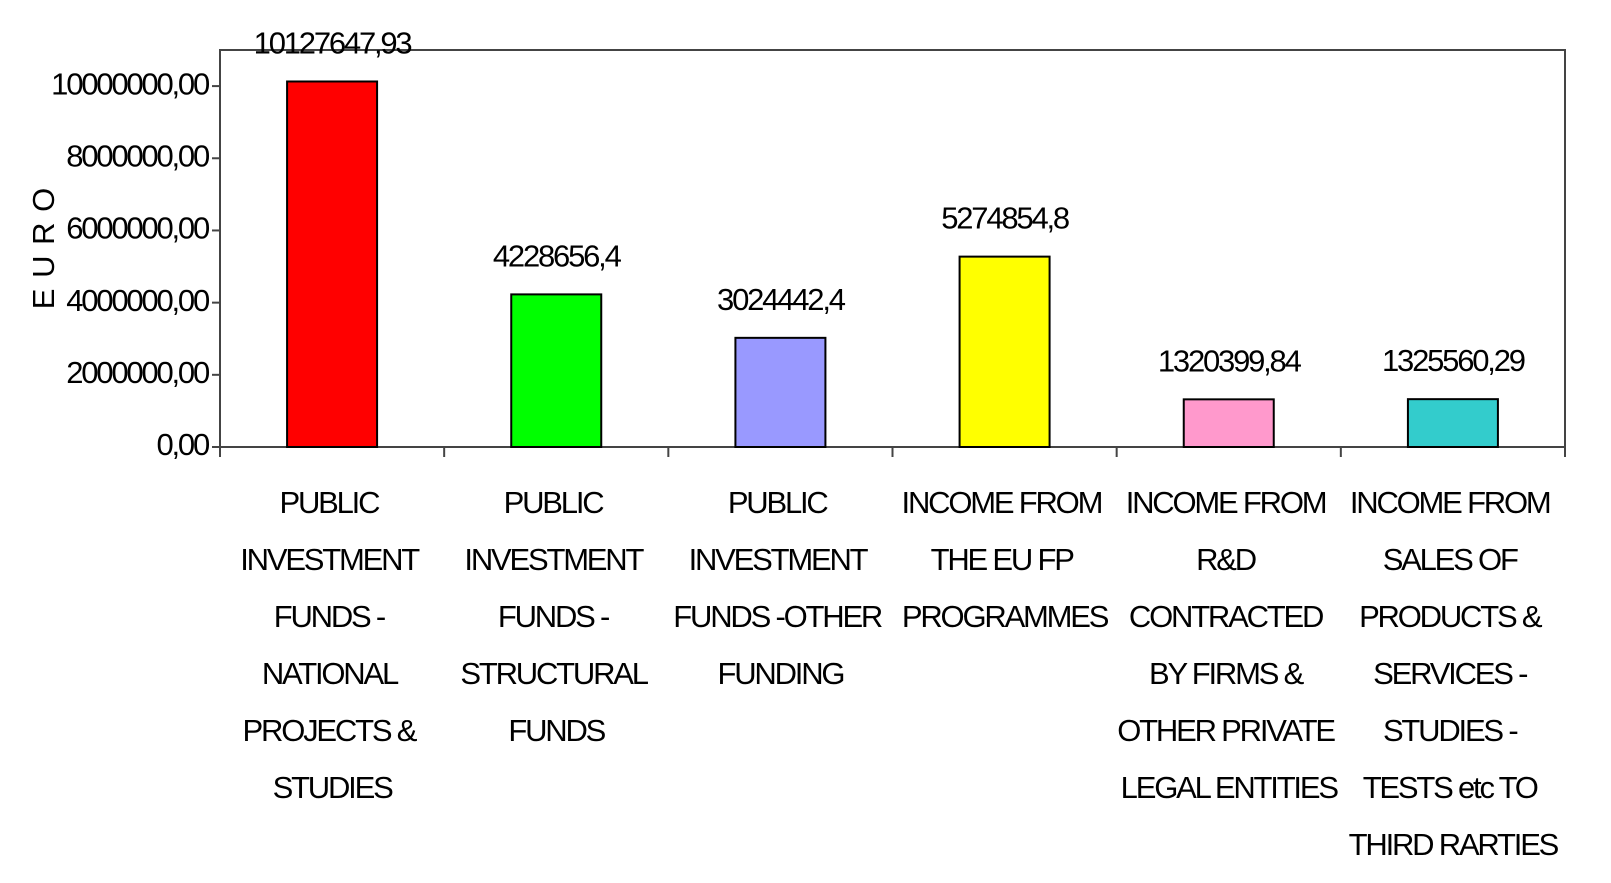  What do you see at coordinates (781, 299) in the screenshot?
I see `value-label: 3024442,4` at bounding box center [781, 299].